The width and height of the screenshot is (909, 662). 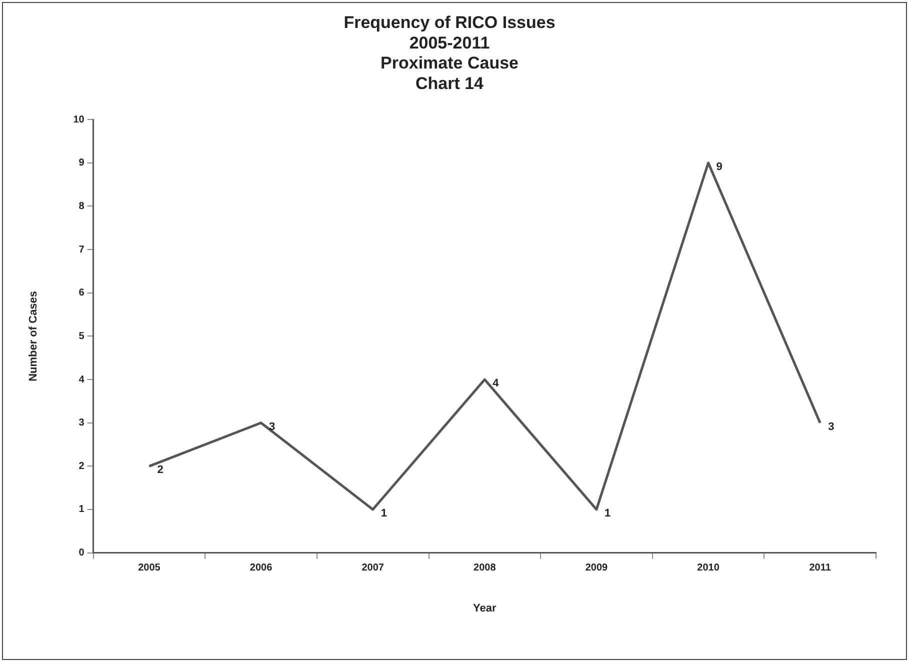 I want to click on y-tick-label: 8, so click(x=81, y=206).